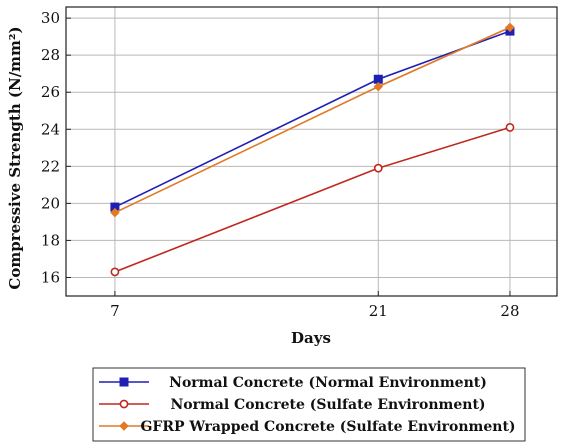 This screenshot has height=448, width=568. I want to click on x-tick-label: 7, so click(115, 311).